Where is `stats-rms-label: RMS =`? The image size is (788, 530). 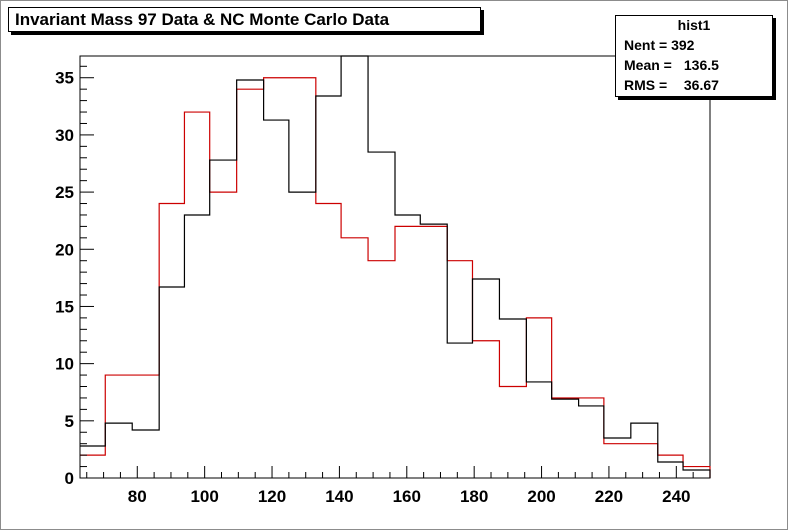 stats-rms-label: RMS = is located at coordinates (646, 85).